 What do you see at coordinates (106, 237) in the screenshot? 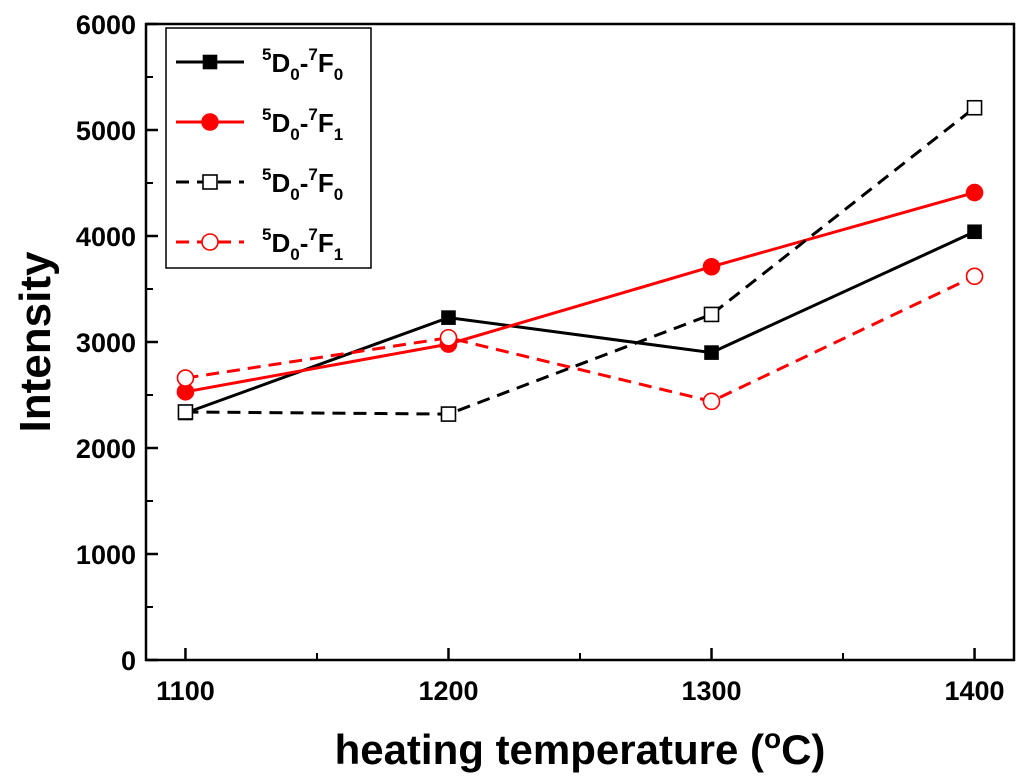
I see `y-tick-label: 4000` at bounding box center [106, 237].